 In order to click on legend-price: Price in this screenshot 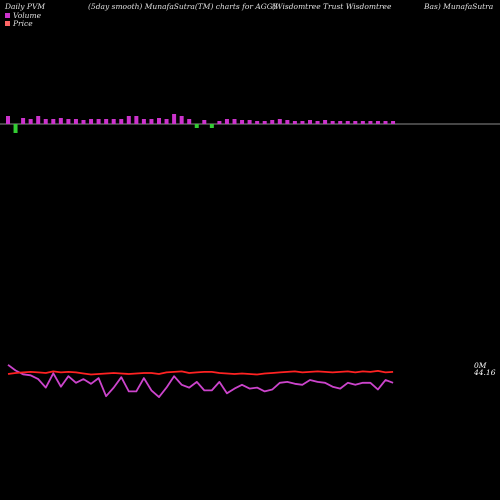, I will do `click(19, 23)`.